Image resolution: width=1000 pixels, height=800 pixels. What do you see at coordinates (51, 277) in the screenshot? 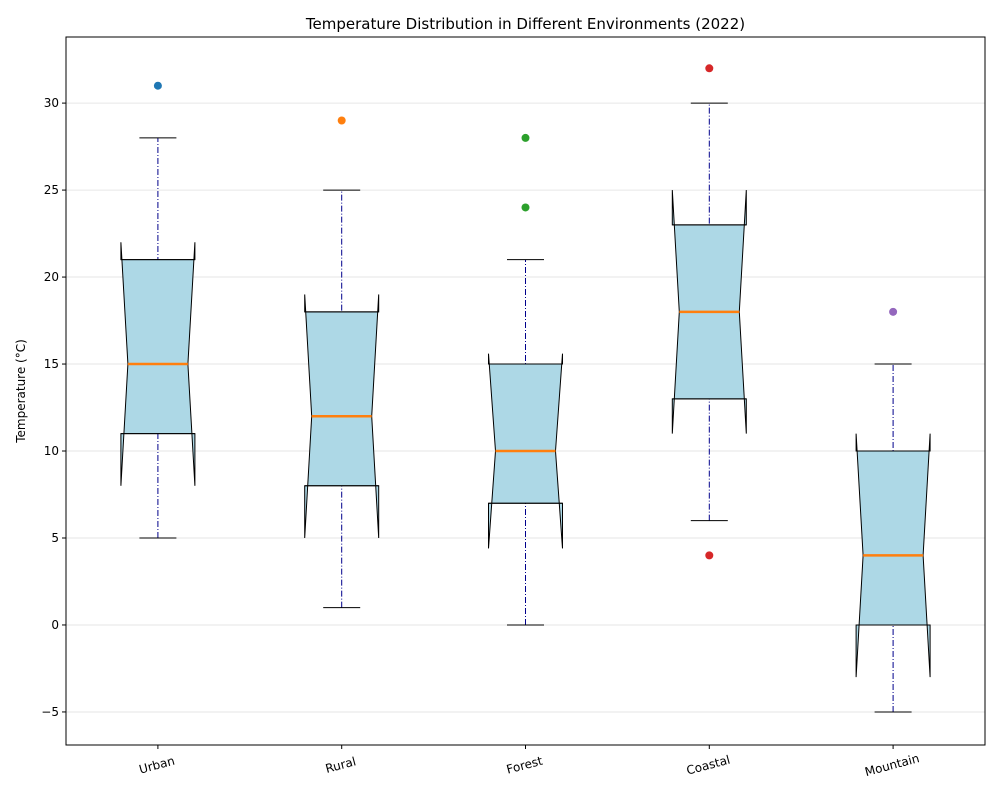
I see `y-tick-label: 20` at bounding box center [51, 277].